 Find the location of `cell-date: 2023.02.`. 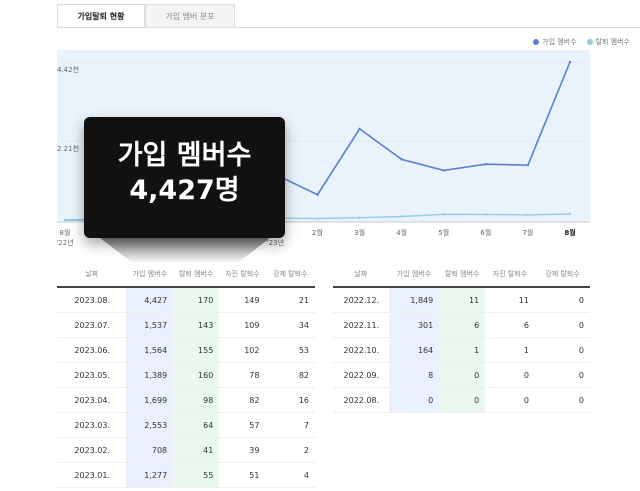

cell-date: 2023.02. is located at coordinates (92, 450).